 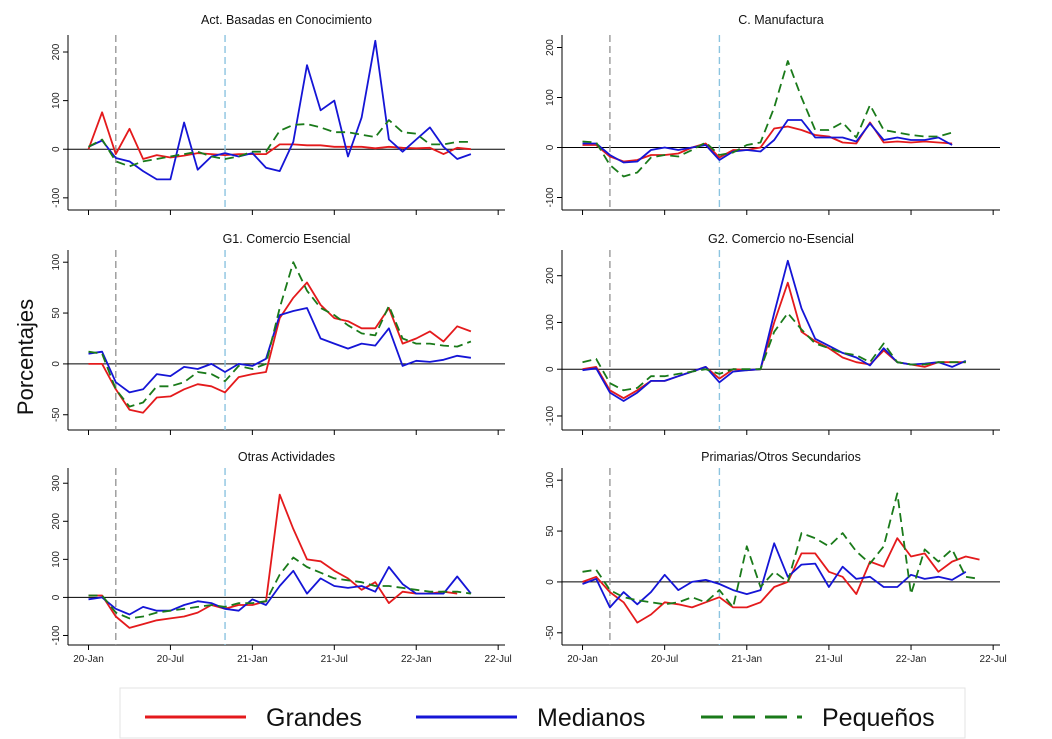 I want to click on legend-frame, so click(x=542, y=713).